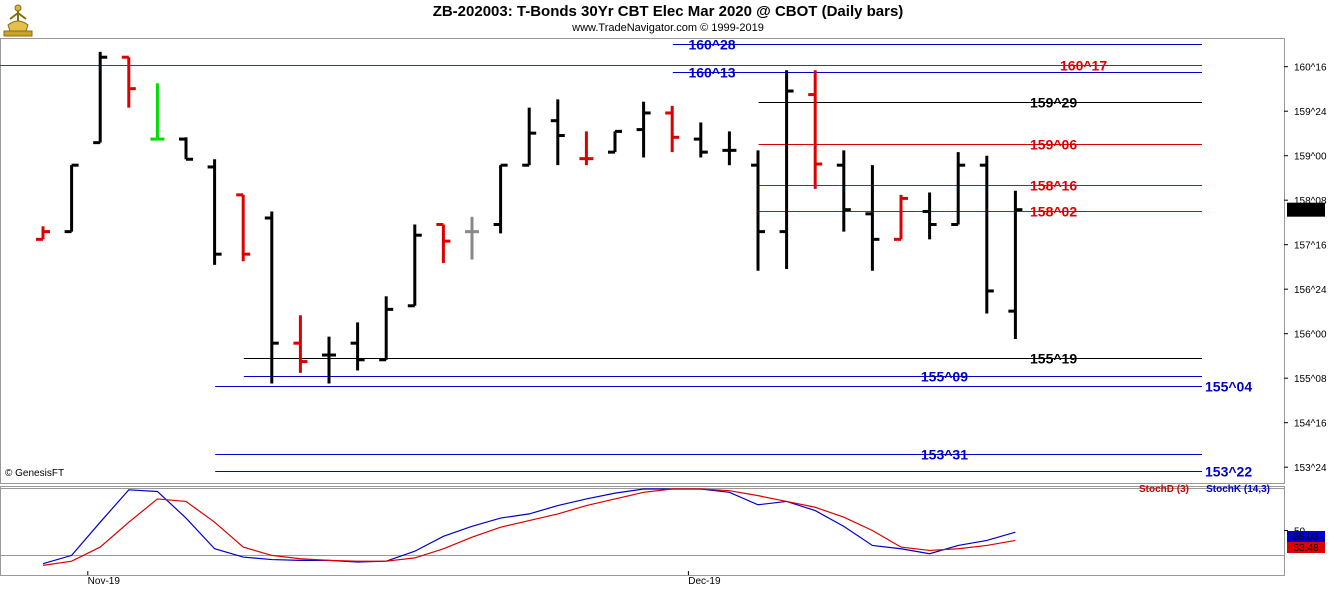 This screenshot has height=591, width=1336. I want to click on y-tick-label: 156^24, so click(1310, 290).